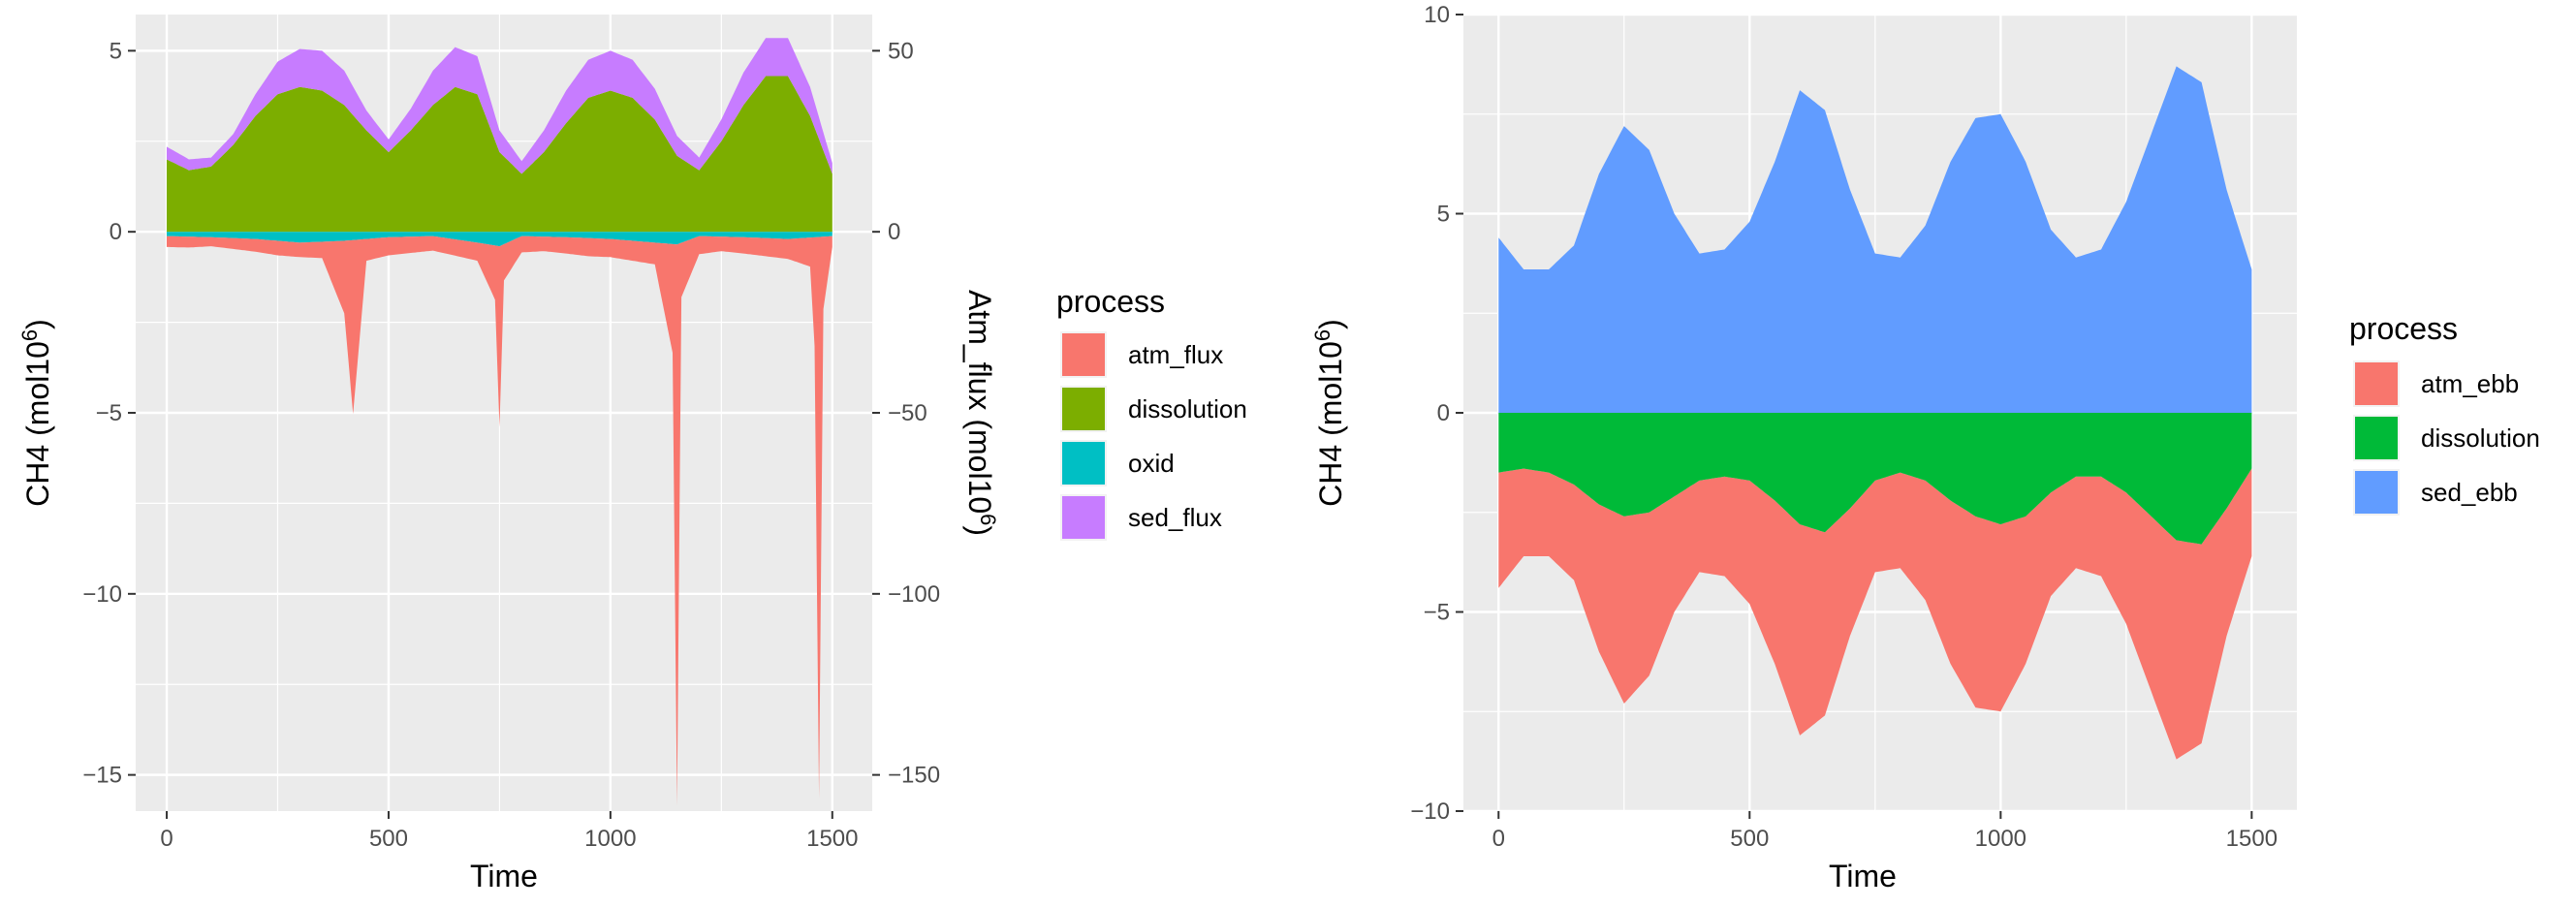 This screenshot has width=2576, height=908. Describe the element at coordinates (2376, 492) in the screenshot. I see `legend-swatch-sed-ebb` at that location.